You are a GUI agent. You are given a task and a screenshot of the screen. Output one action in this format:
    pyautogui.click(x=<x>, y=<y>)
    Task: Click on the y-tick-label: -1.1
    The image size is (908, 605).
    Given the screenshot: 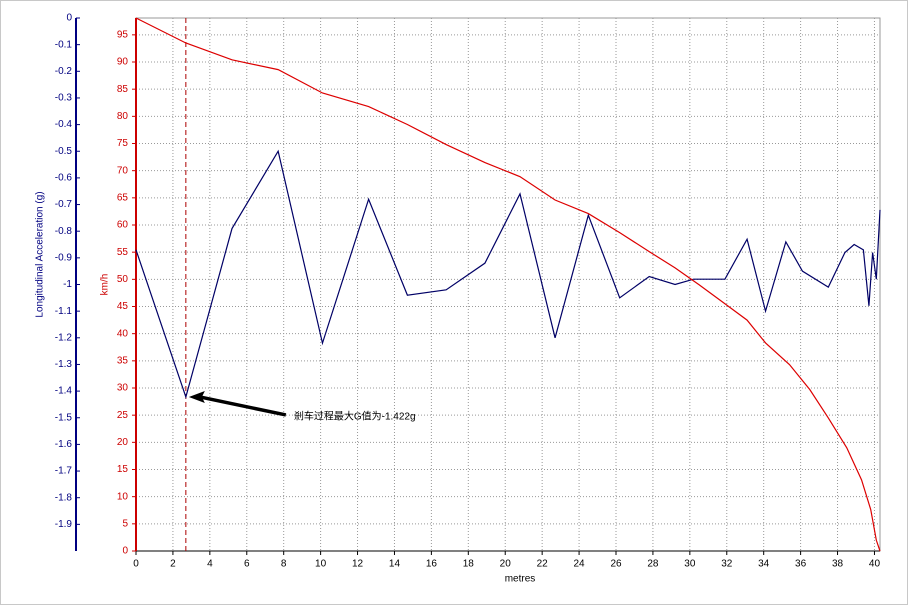 What is the action you would take?
    pyautogui.click(x=64, y=311)
    